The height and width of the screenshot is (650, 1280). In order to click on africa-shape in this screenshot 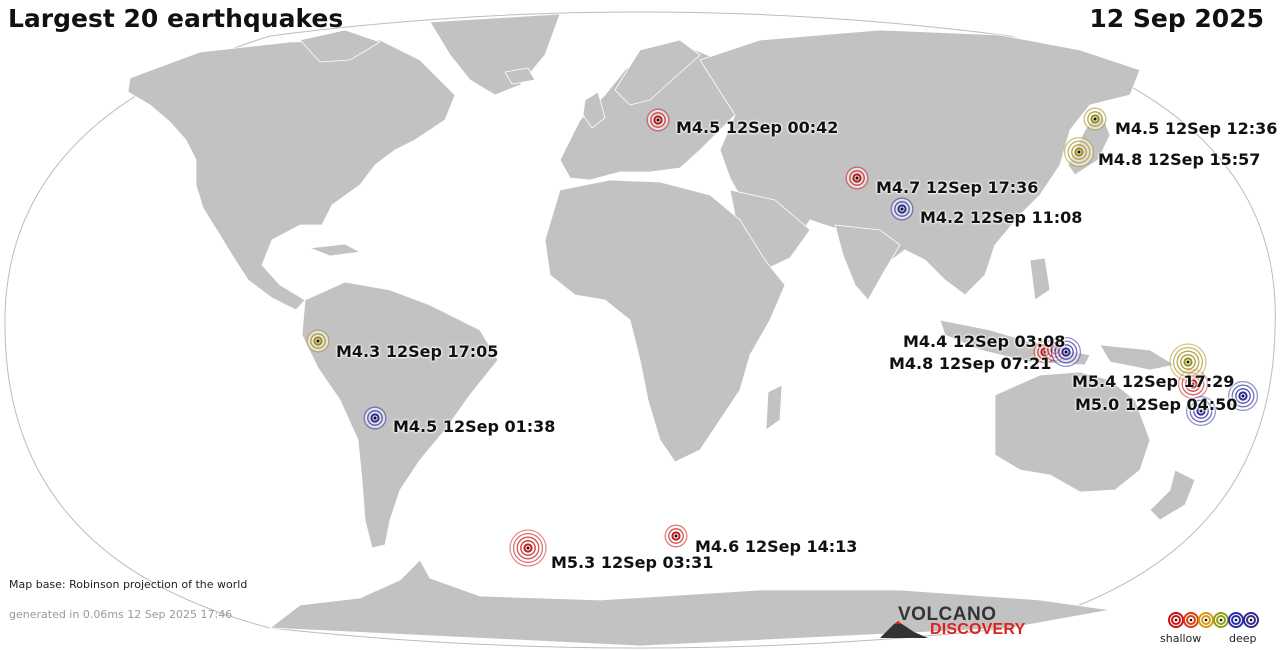, I will do `click(665, 321)`.